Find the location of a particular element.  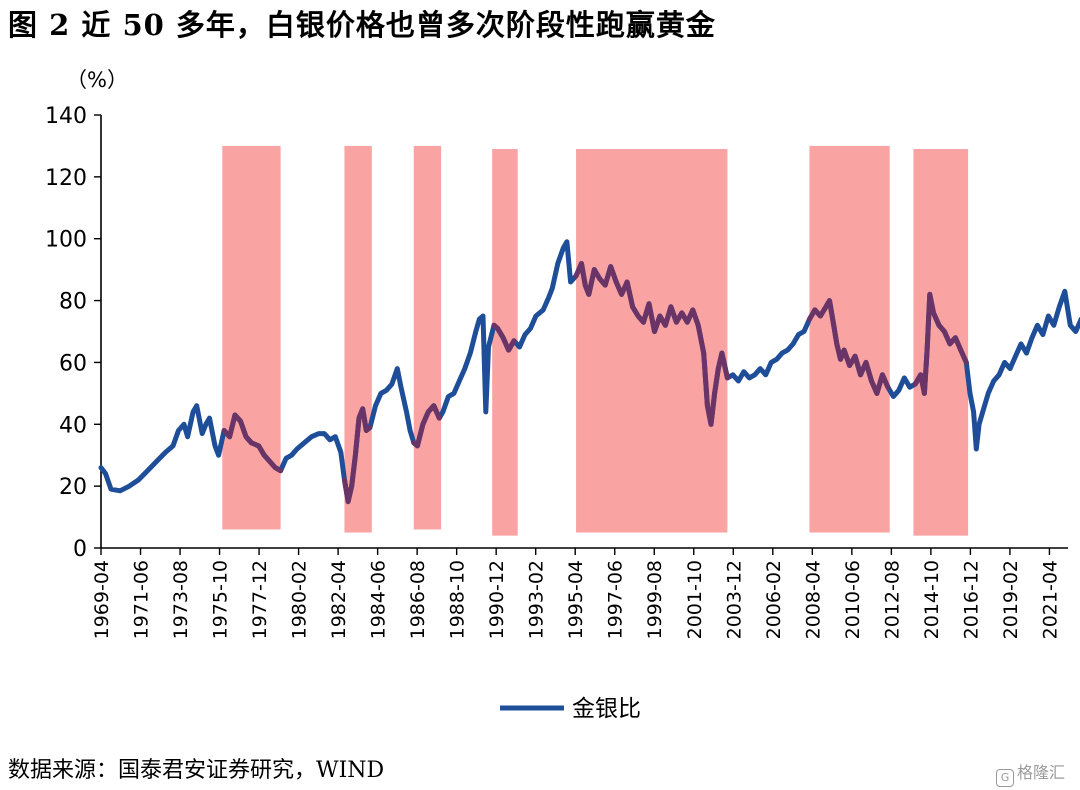

x-tick-label: 2021-04 is located at coordinates (1050, 599).